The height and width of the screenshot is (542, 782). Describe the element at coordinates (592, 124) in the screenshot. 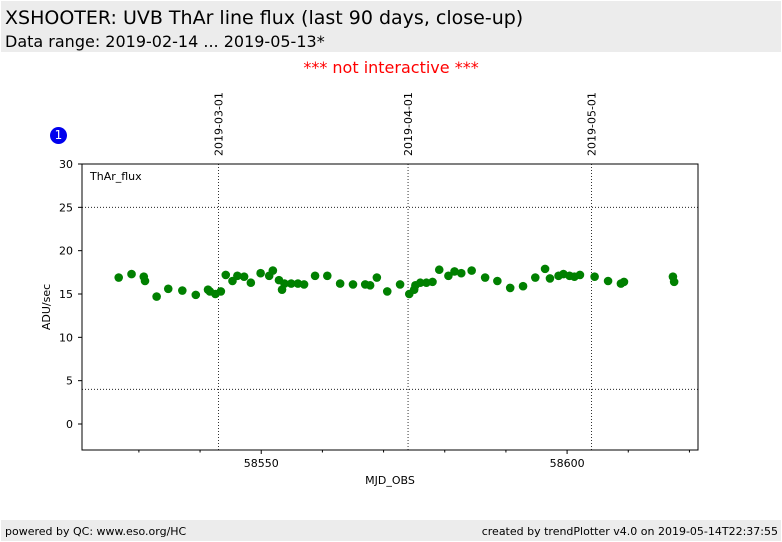

I see `date-marker-label: 2019-05-01` at that location.